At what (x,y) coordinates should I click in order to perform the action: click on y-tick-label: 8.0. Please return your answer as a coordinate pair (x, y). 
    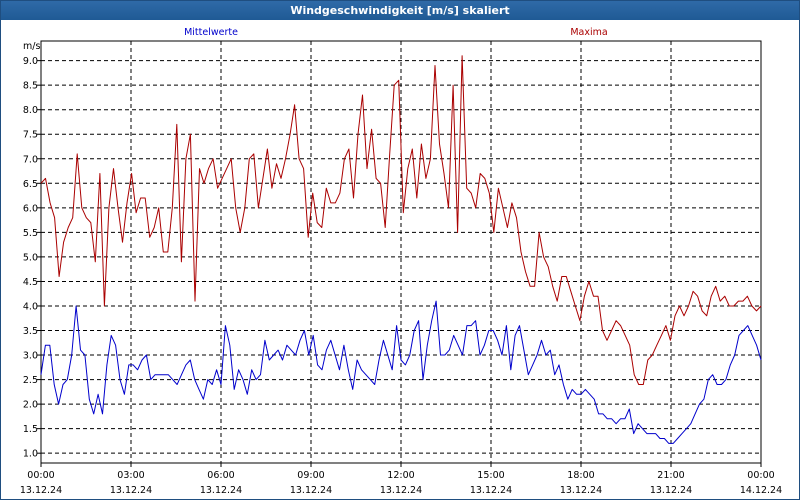
    Looking at the image, I should click on (30, 110).